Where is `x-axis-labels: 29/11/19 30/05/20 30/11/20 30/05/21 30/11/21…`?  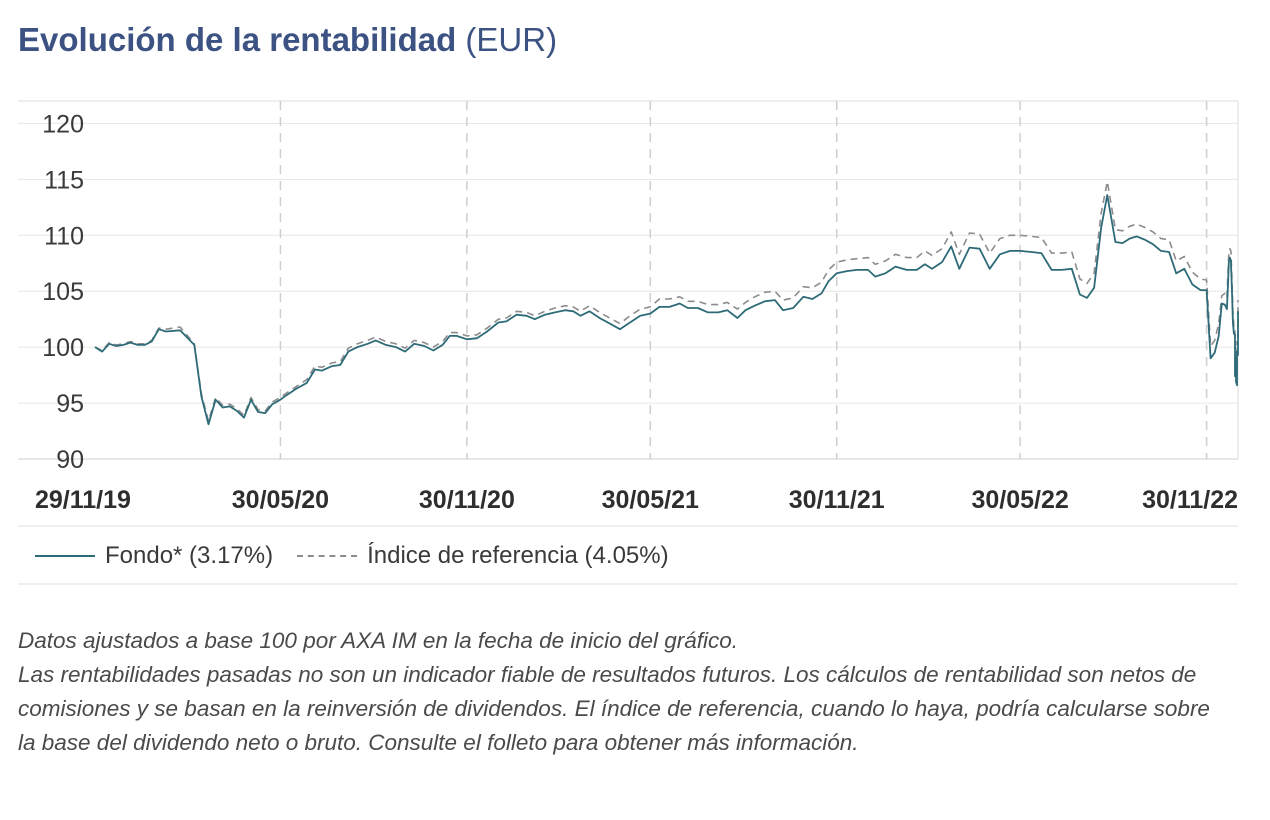 x-axis-labels: 29/11/19 30/05/20 30/11/20 30/05/21 30/11/21… is located at coordinates (636, 500).